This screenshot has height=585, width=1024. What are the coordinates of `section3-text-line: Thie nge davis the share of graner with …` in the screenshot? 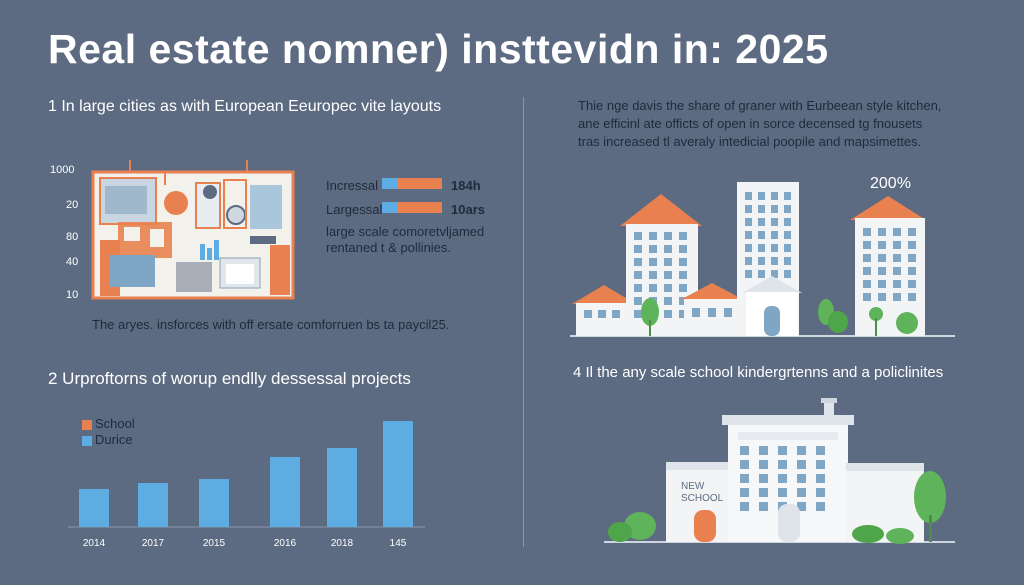 It's located at (760, 105).